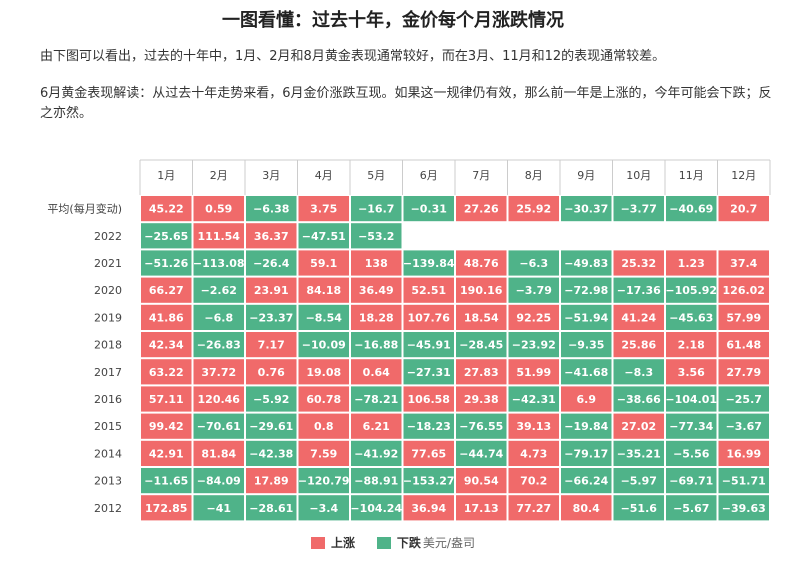 This screenshot has width=786, height=574. I want to click on column-label: 4月, so click(324, 175).